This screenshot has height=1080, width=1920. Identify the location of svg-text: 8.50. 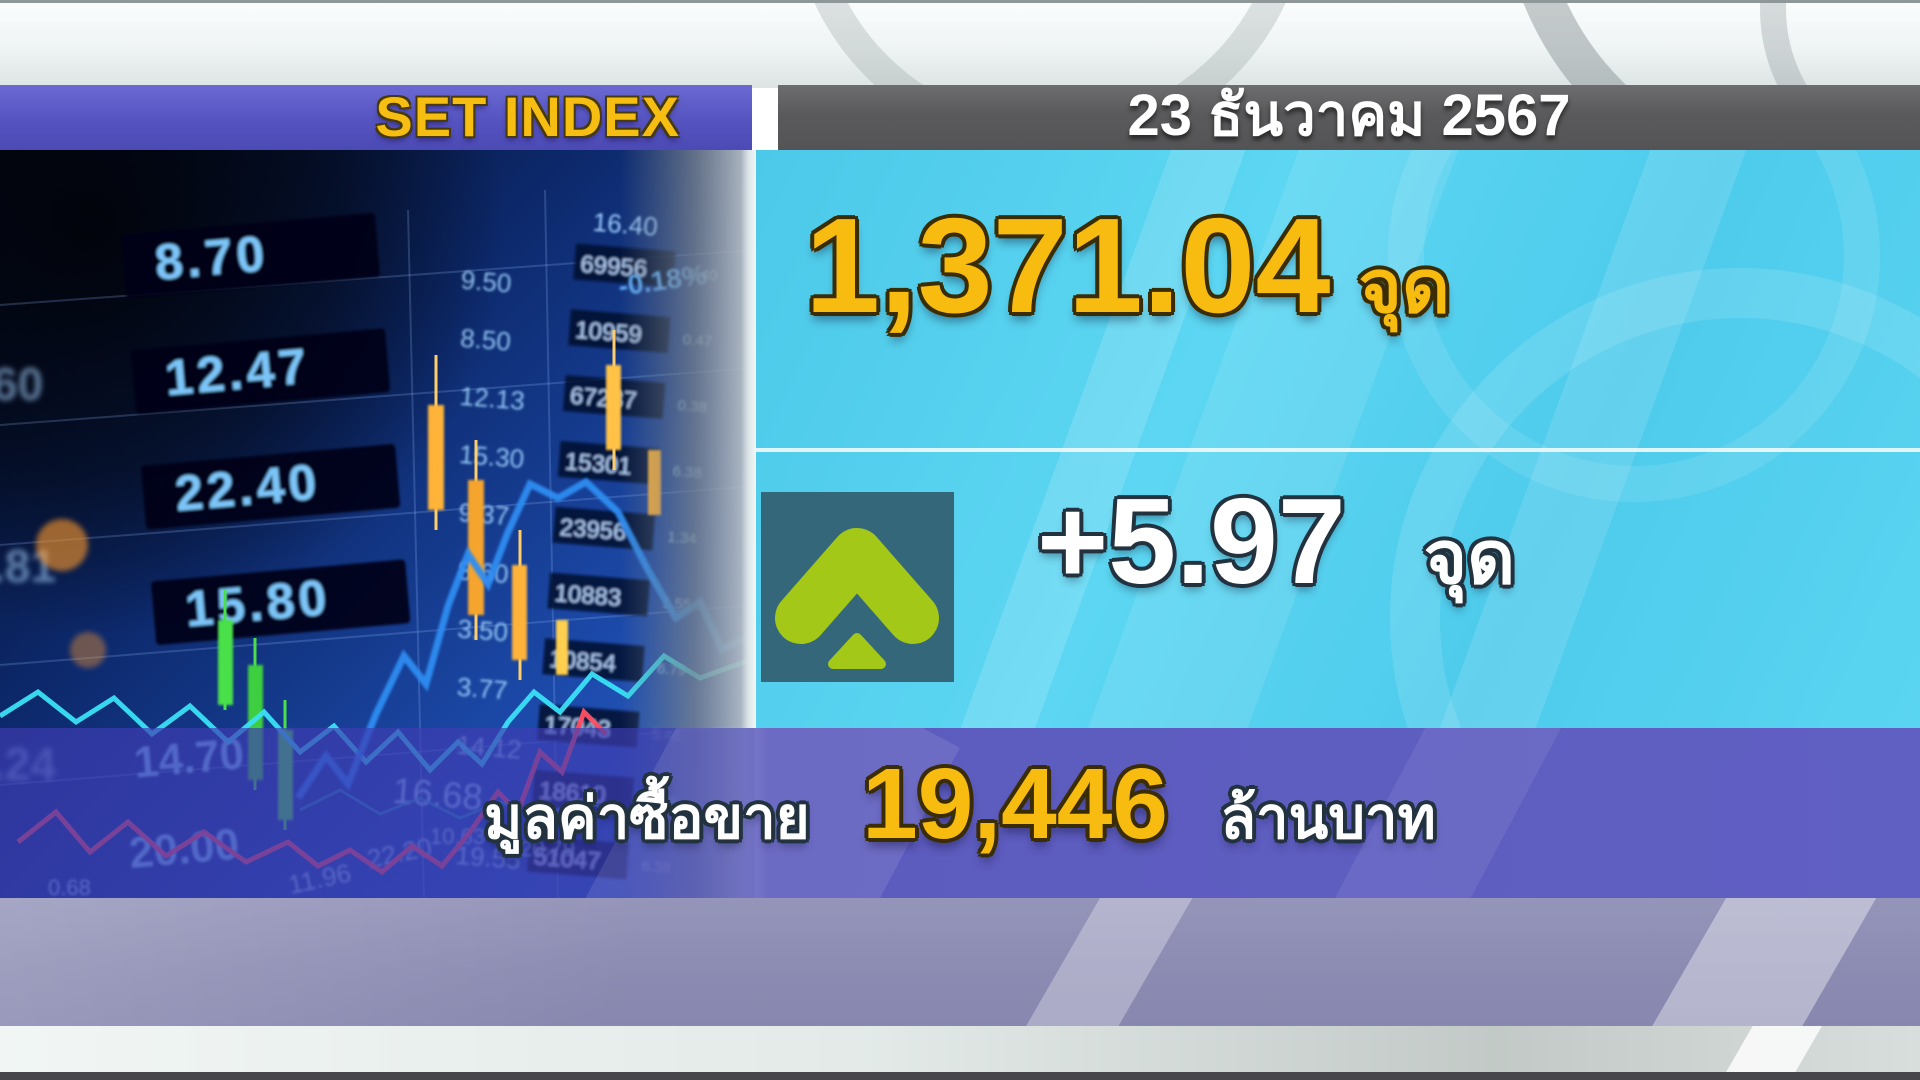
(485, 340).